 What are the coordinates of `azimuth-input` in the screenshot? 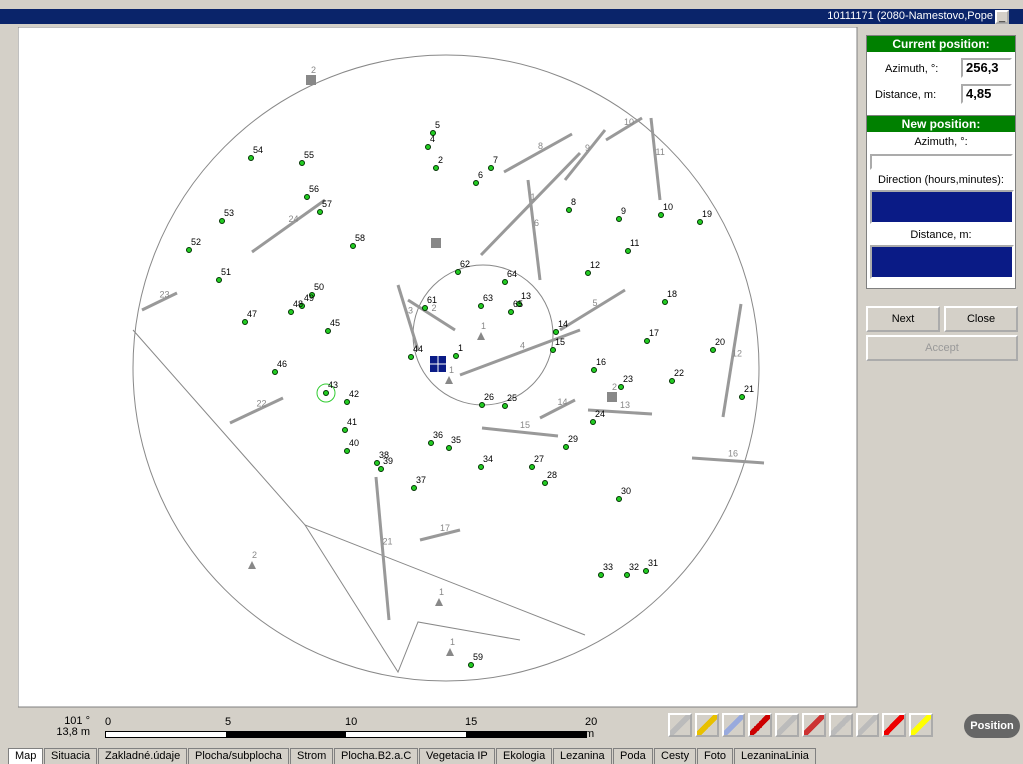 It's located at (941, 162).